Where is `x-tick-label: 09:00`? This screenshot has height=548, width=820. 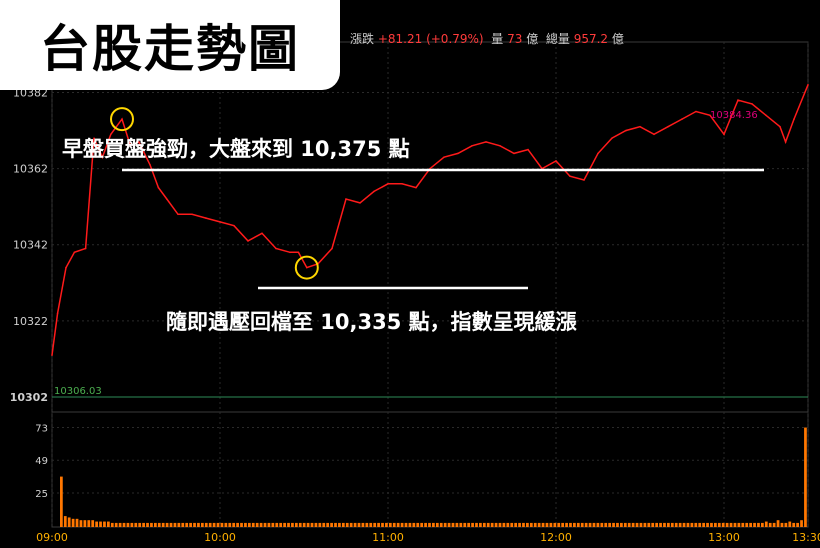 x-tick-label: 09:00 is located at coordinates (52, 537).